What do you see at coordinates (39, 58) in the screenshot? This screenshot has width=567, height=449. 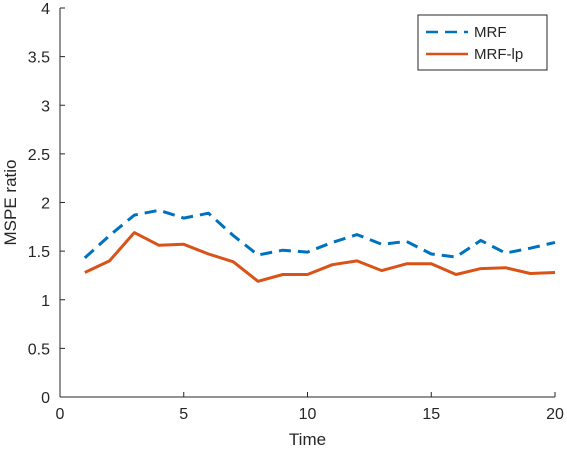 I see `y-tick-label: 3.5` at bounding box center [39, 58].